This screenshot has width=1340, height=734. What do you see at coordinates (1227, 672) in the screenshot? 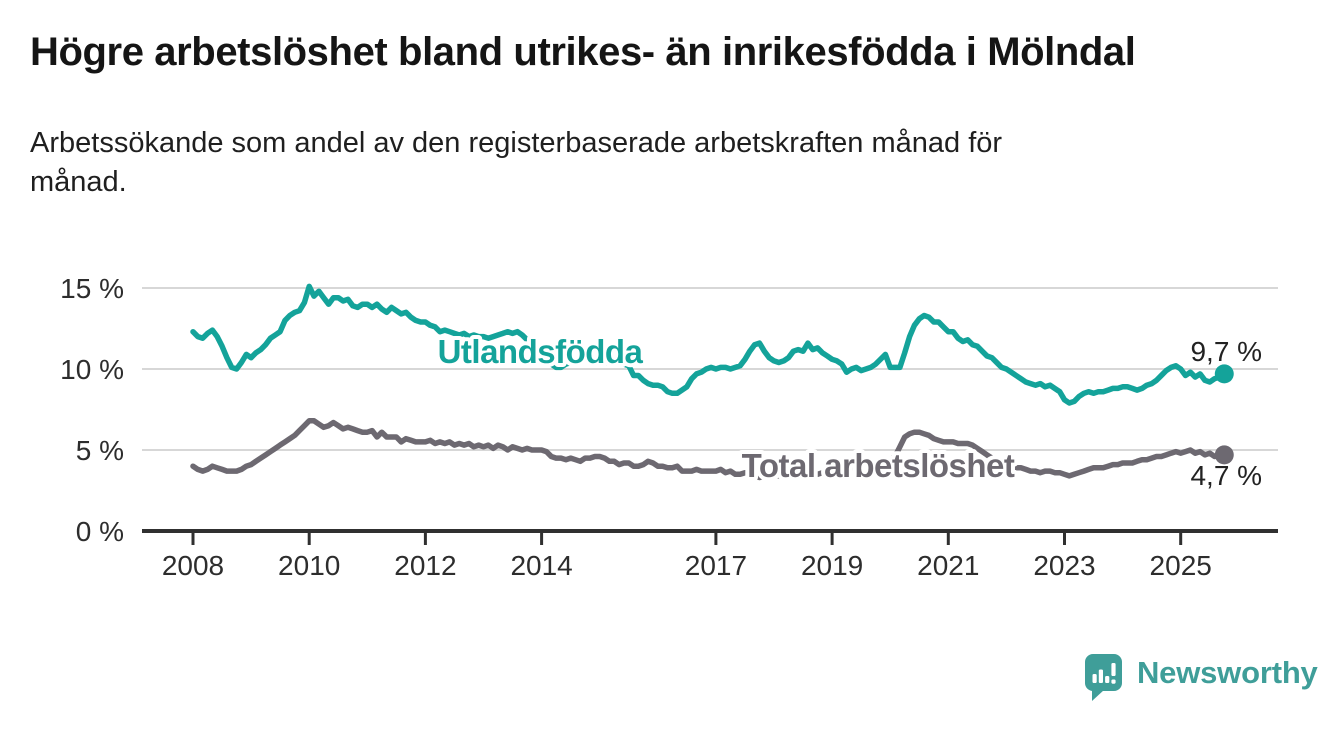
I see `newsworthy-logo-text: Newsworthy` at bounding box center [1227, 672].